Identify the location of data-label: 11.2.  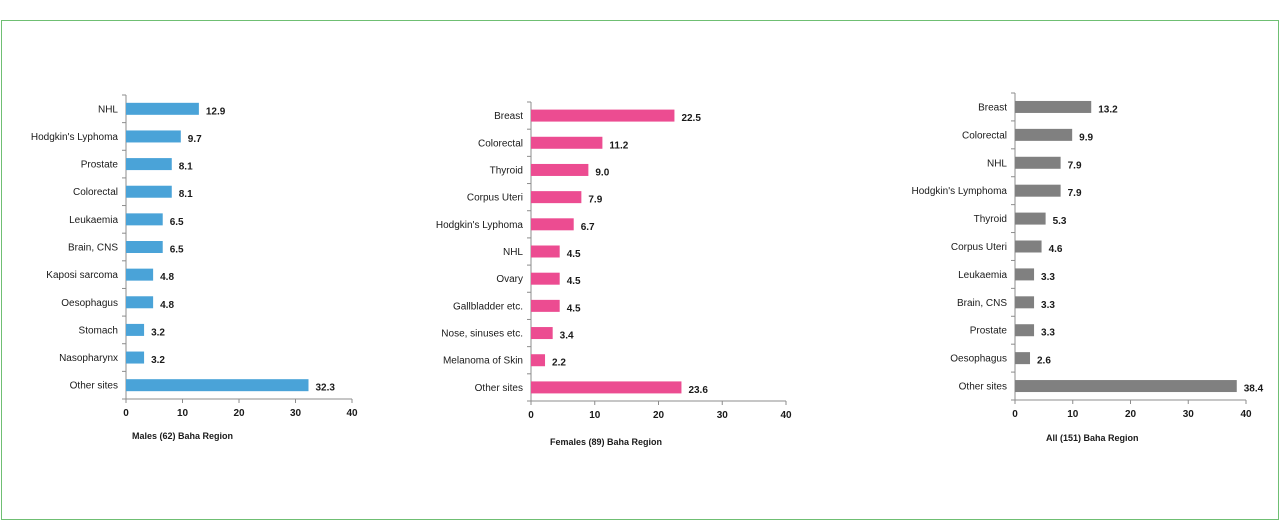
(618, 145).